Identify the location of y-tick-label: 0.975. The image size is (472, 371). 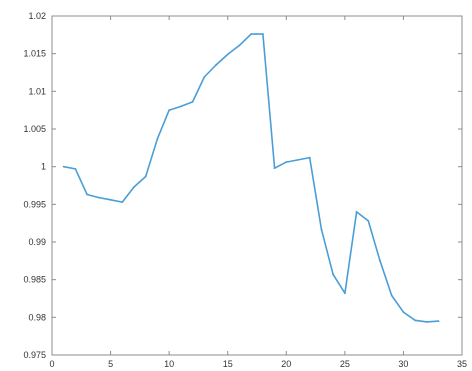
(34, 355).